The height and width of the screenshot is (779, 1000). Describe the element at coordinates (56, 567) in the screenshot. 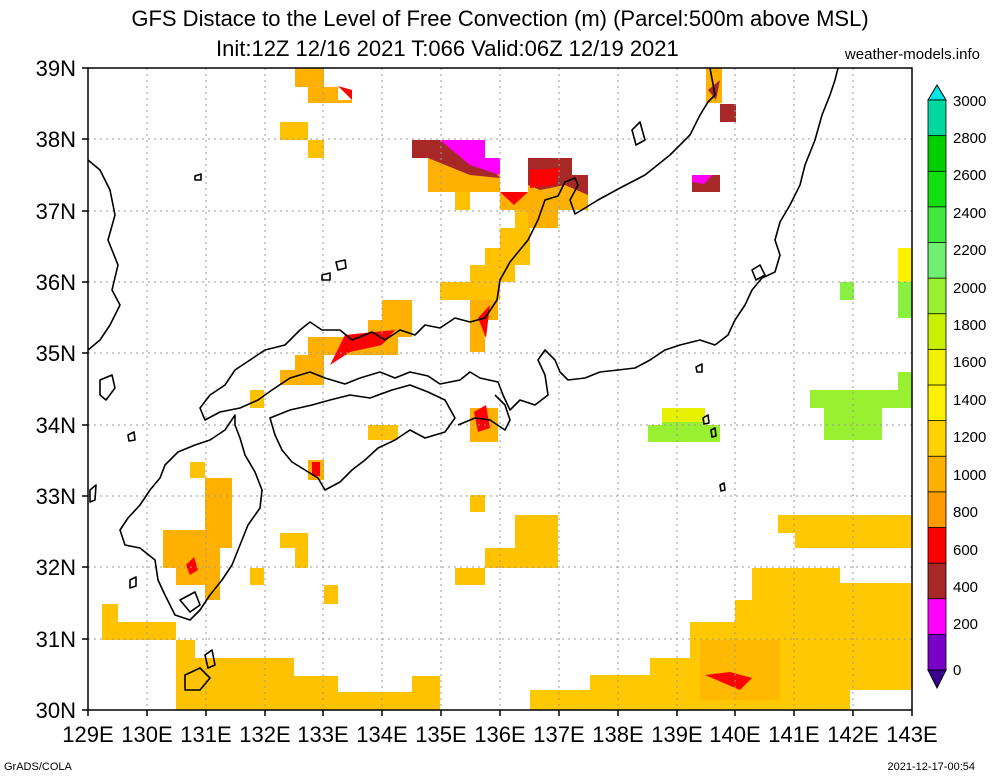

I see `lat-label: 32N` at that location.